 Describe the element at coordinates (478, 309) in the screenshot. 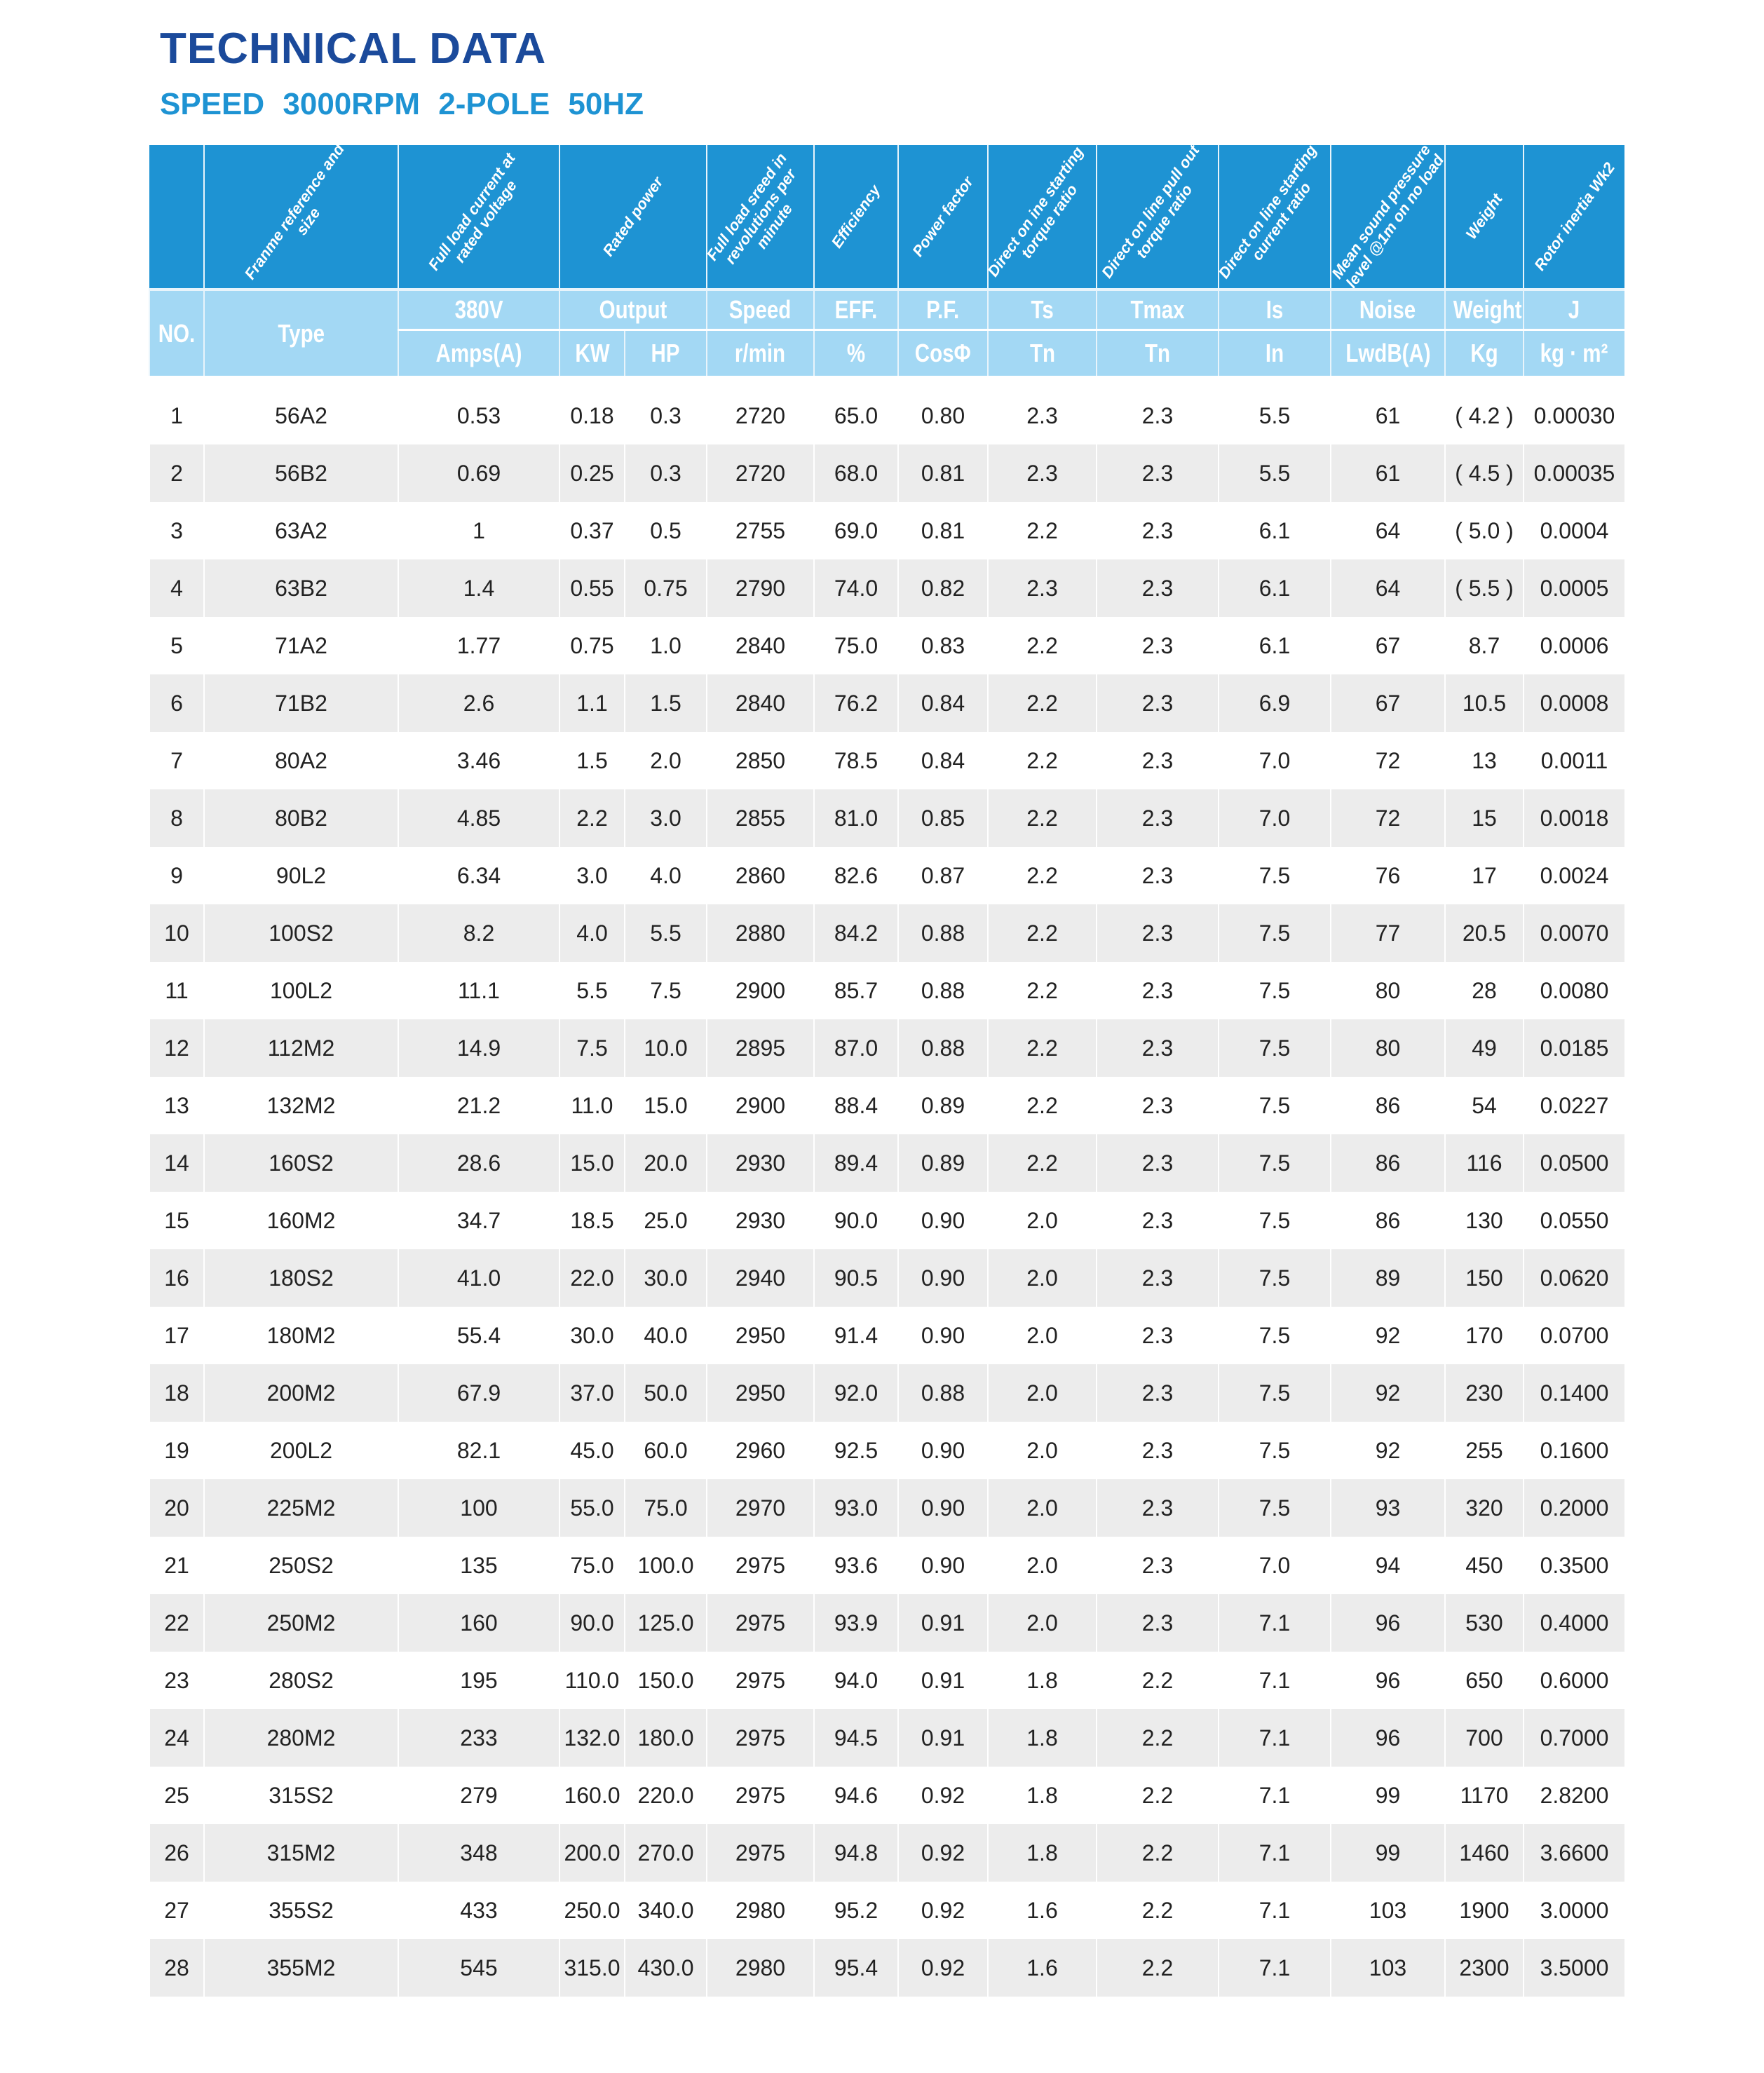

I see `header-label-cell: 380V` at that location.